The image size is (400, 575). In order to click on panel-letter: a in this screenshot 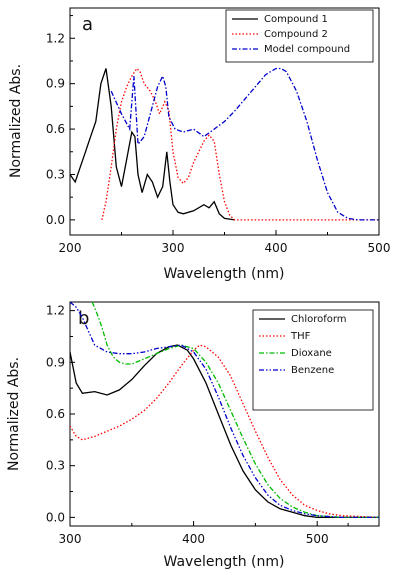, I will do `click(87, 24)`.